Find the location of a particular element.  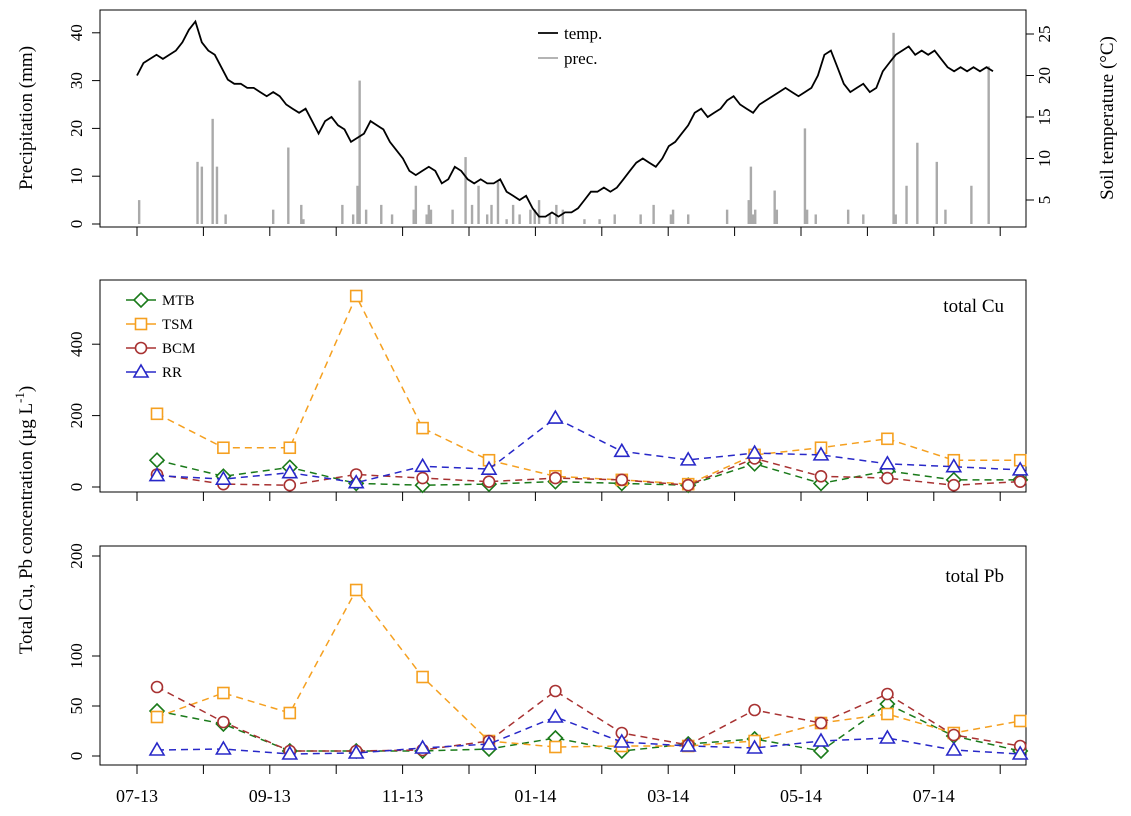

legend-label-mtb: MTB is located at coordinates (178, 301).